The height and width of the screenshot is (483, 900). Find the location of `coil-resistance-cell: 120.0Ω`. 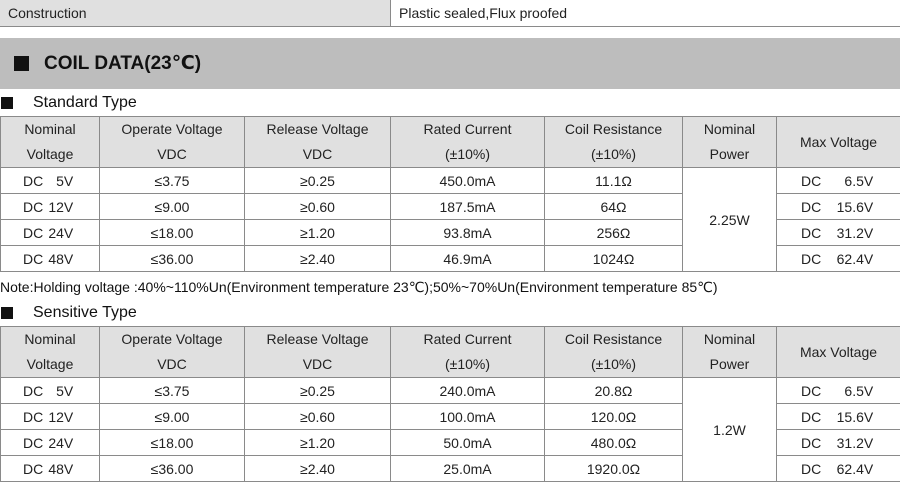

coil-resistance-cell: 120.0Ω is located at coordinates (613, 416).